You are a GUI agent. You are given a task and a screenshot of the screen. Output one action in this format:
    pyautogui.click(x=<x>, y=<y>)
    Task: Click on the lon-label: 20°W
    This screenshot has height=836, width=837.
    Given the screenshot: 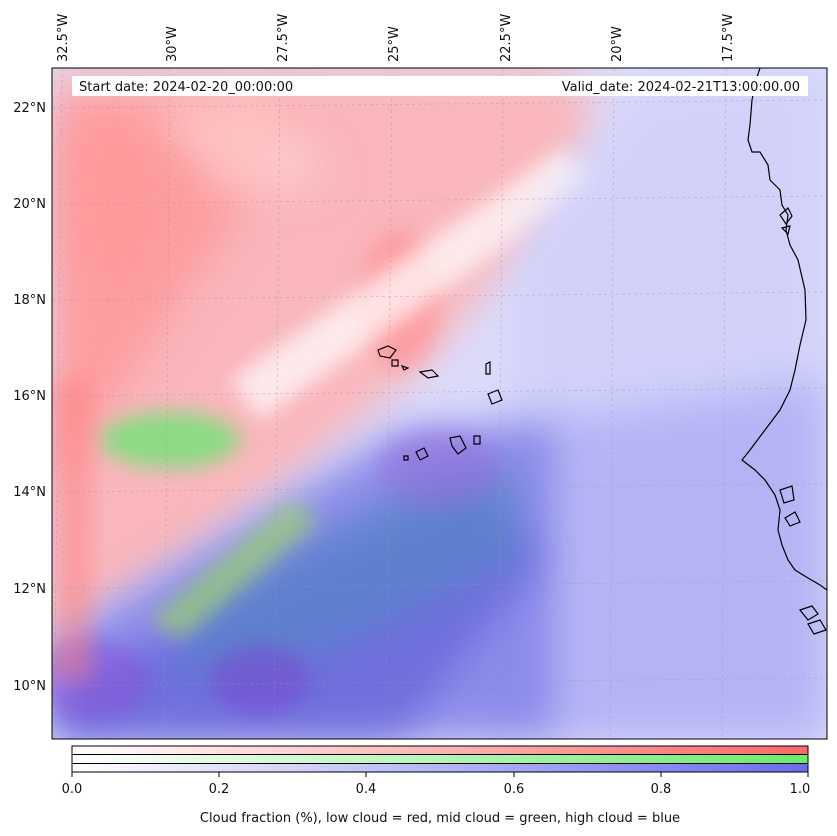 What is the action you would take?
    pyautogui.click(x=617, y=44)
    